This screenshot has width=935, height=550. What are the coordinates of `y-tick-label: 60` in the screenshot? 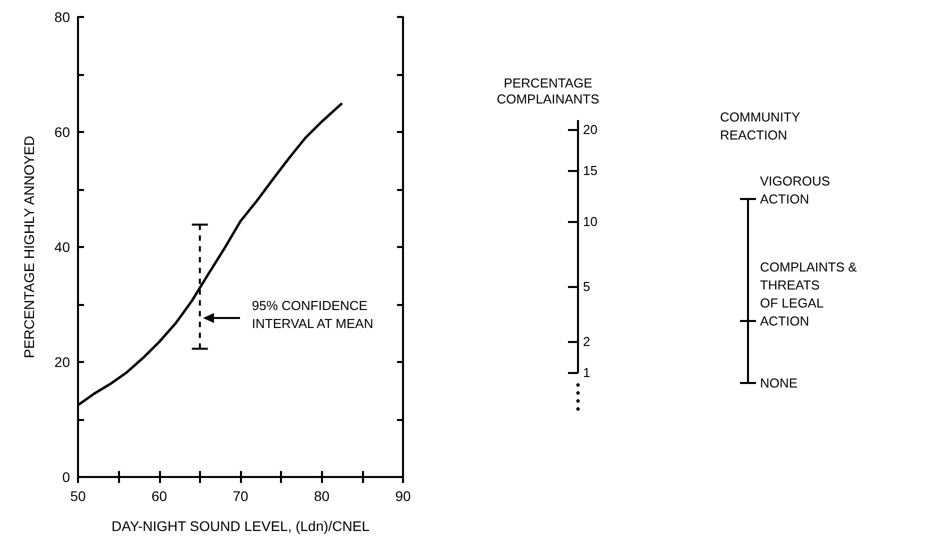 It's located at (62, 132).